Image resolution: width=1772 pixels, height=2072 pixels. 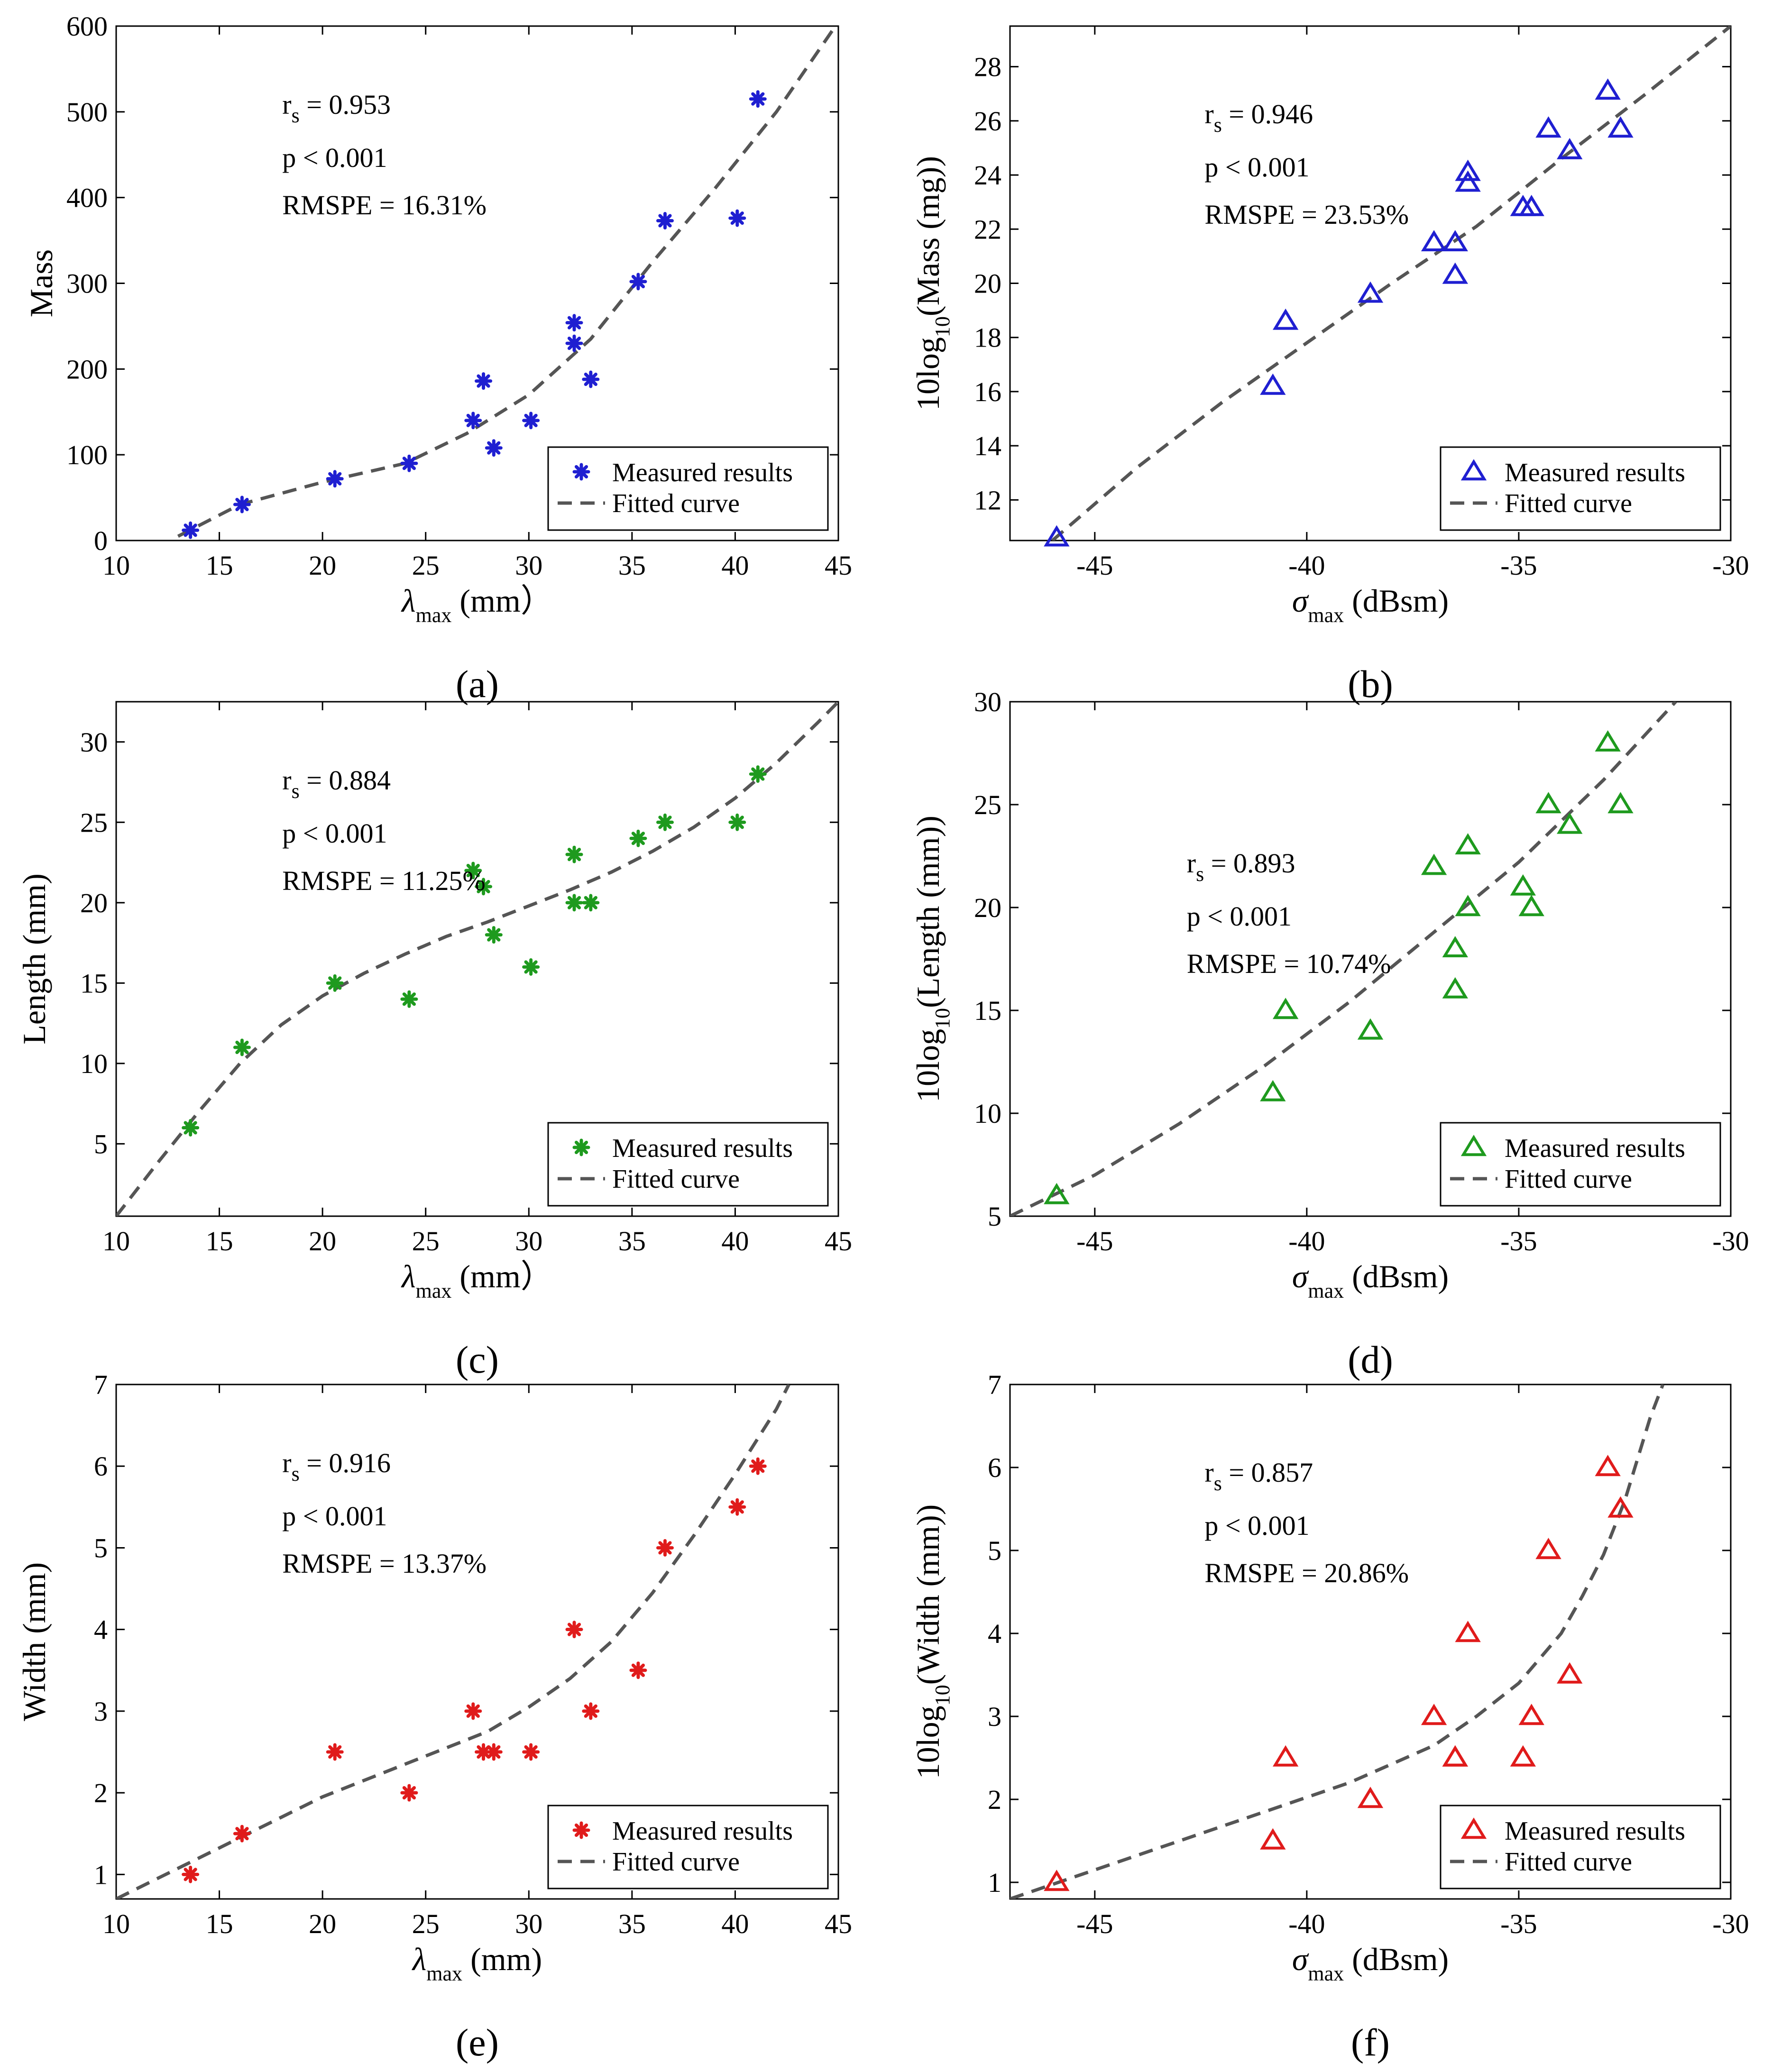 What do you see at coordinates (988, 67) in the screenshot?
I see `y-tick-label: 28` at bounding box center [988, 67].